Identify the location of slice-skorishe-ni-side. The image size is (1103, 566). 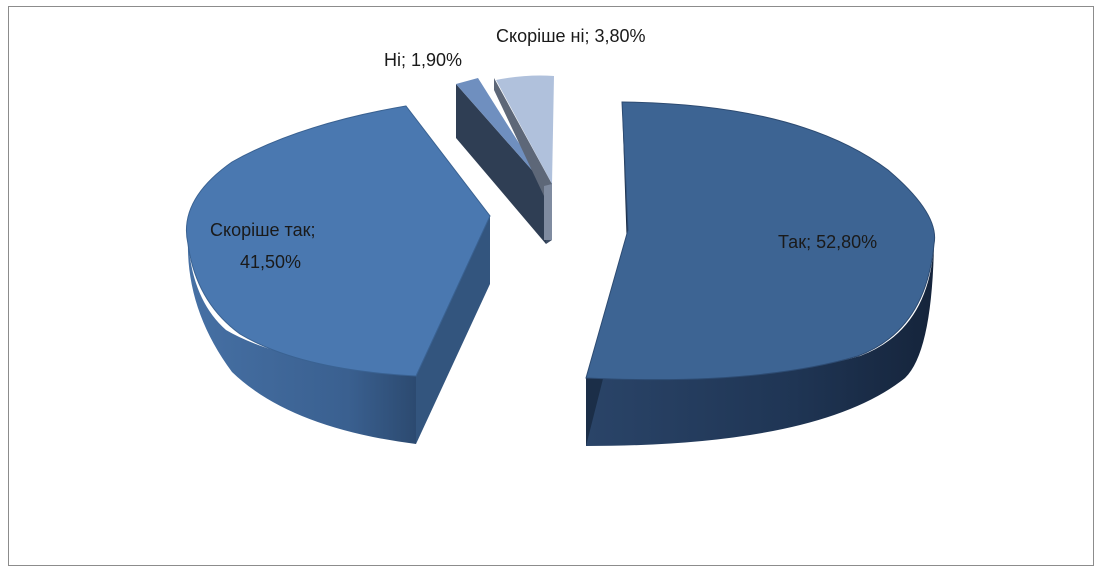
(523, 159).